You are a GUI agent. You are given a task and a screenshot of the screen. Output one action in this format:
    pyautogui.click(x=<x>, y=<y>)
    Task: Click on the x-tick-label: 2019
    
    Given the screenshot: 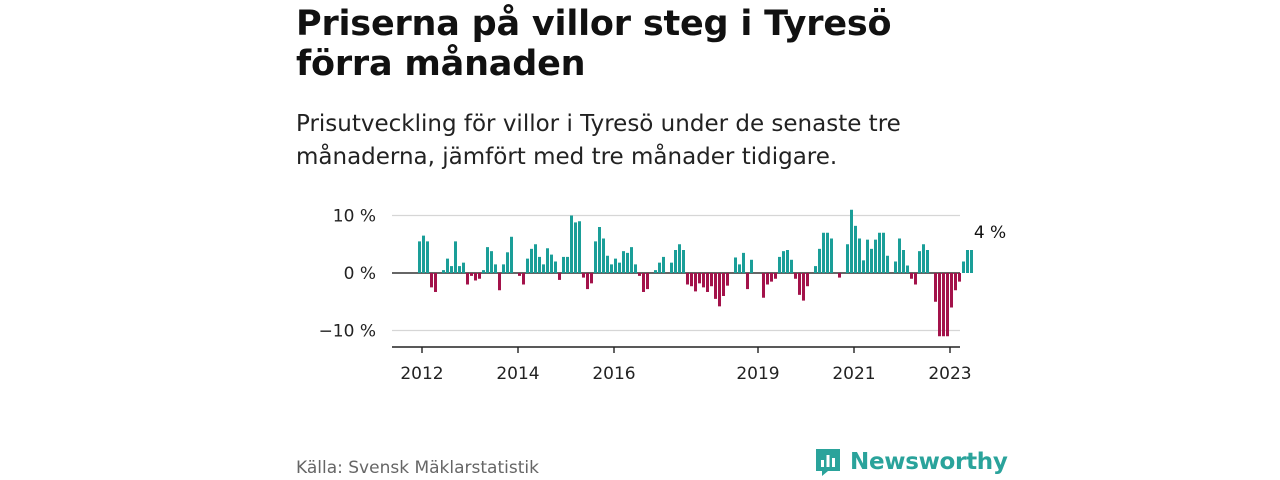 What is the action you would take?
    pyautogui.click(x=757, y=374)
    